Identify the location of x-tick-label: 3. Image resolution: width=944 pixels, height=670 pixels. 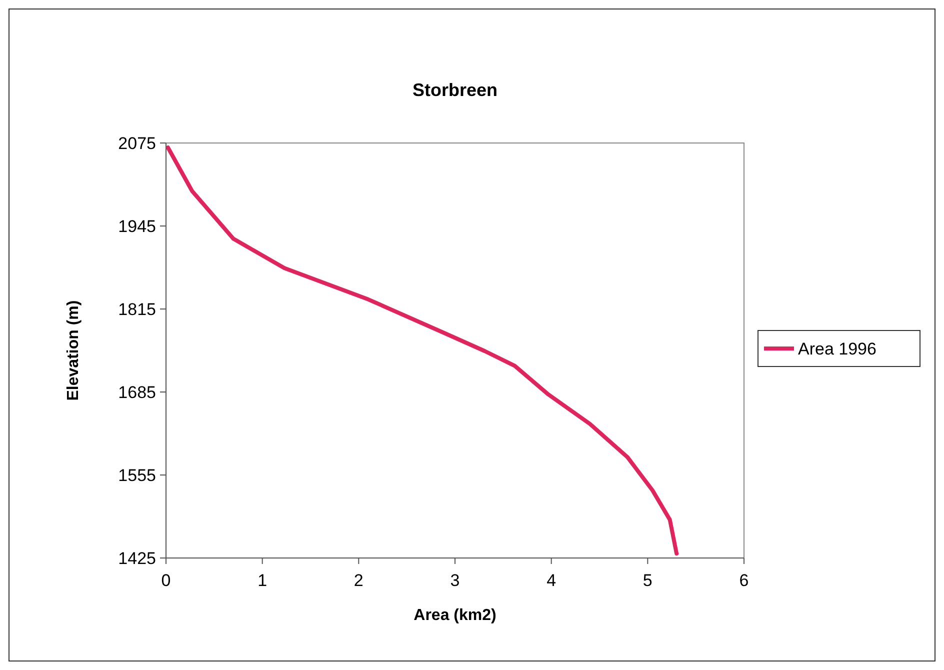
(455, 580).